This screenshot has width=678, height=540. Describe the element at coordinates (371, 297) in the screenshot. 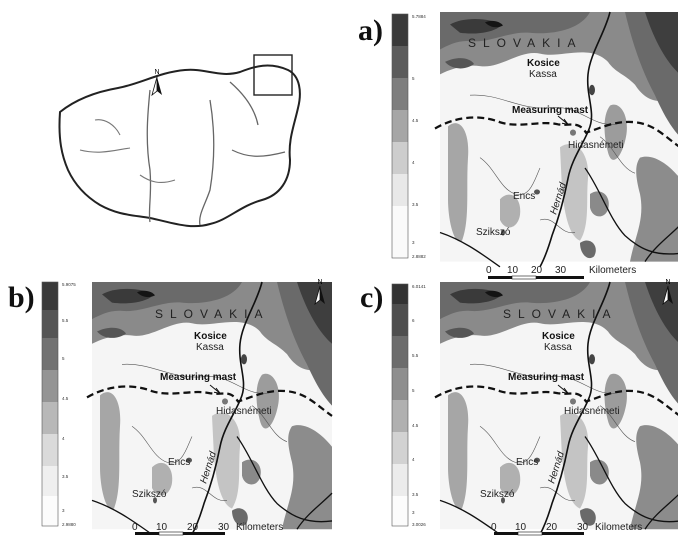

I see `panel-c-label: c)` at that location.